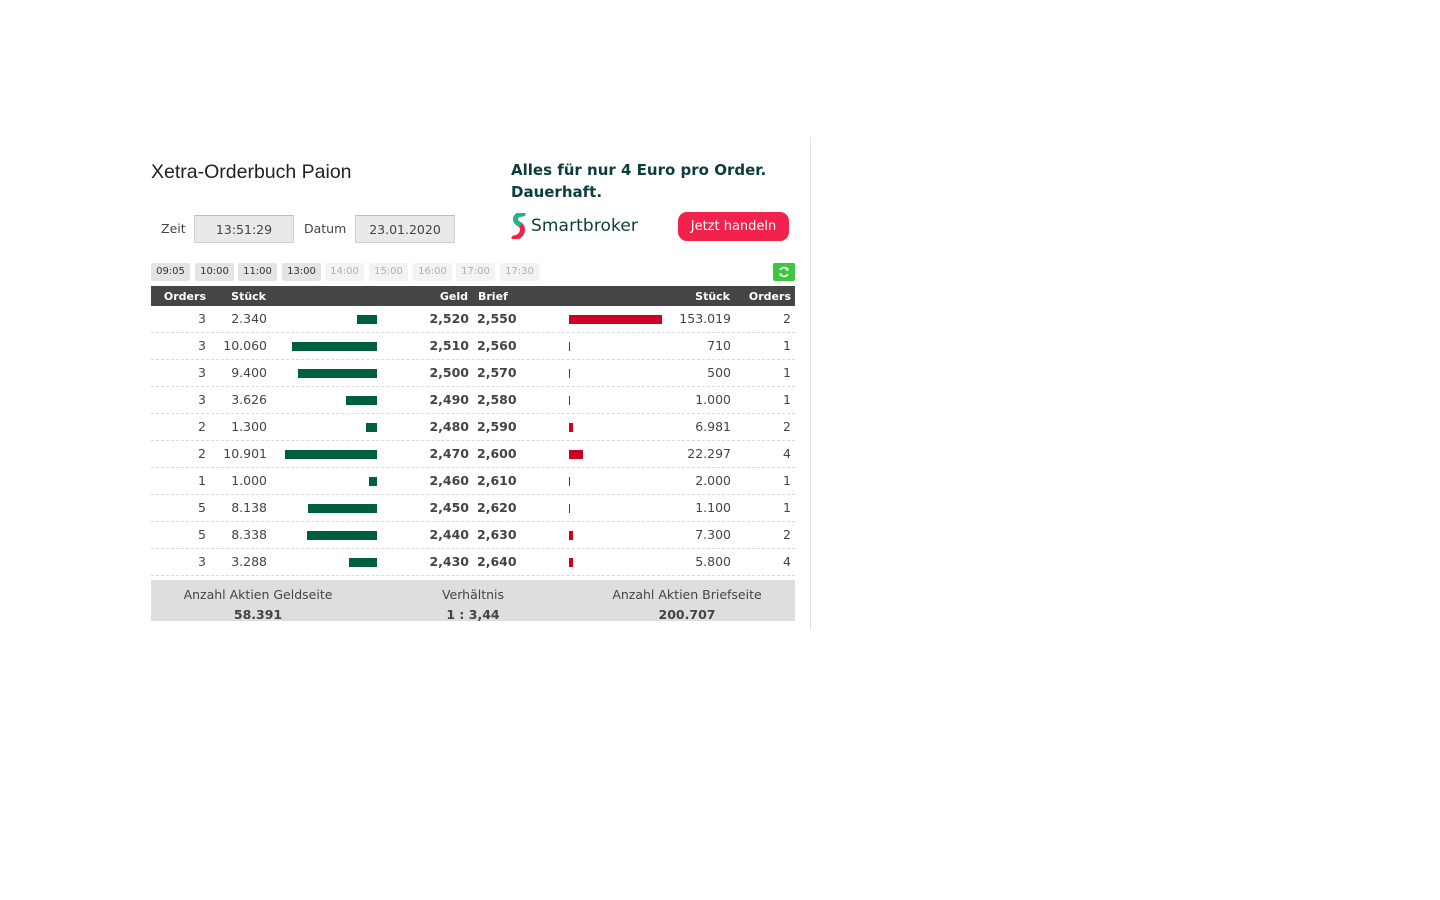 This screenshot has height=900, width=1440. Describe the element at coordinates (249, 399) in the screenshot. I see `bid-qty-cell: 3.626` at that location.